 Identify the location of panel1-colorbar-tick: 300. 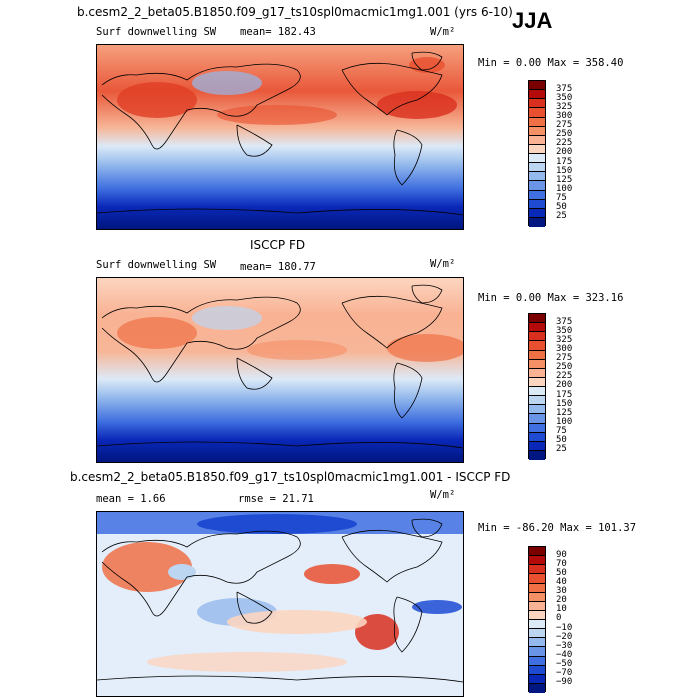
(564, 116).